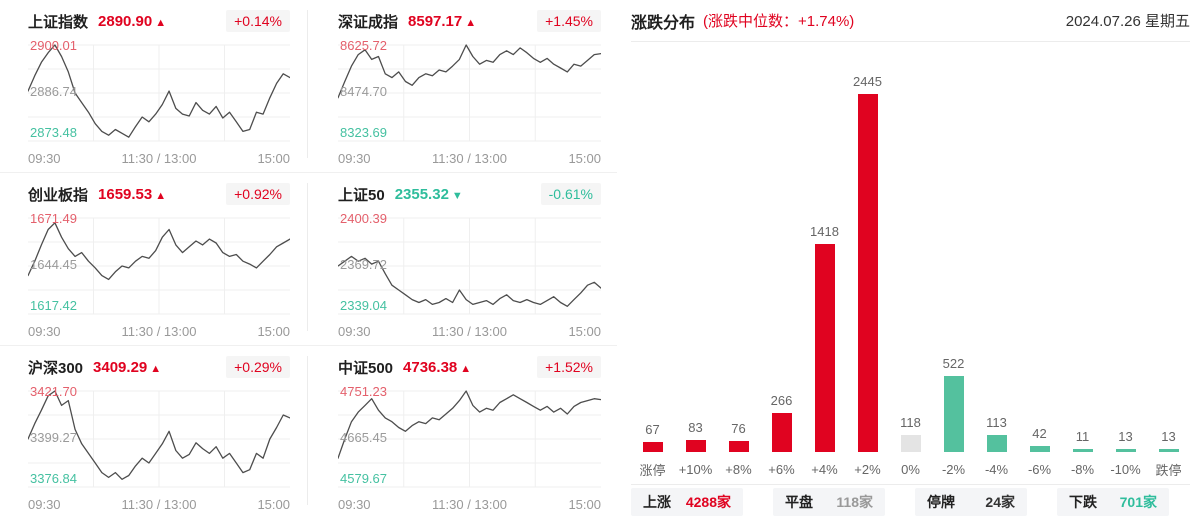 The image size is (1203, 519). What do you see at coordinates (695, 436) in the screenshot?
I see `bar-column: 83` at bounding box center [695, 436].